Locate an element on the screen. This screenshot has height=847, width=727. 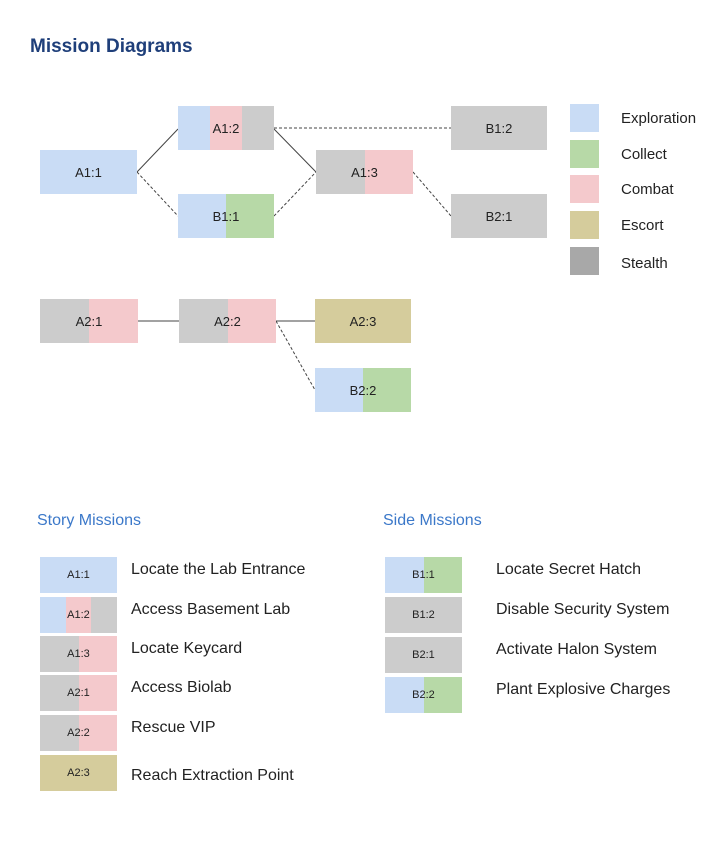
node-label: A2:3 is located at coordinates (363, 321).